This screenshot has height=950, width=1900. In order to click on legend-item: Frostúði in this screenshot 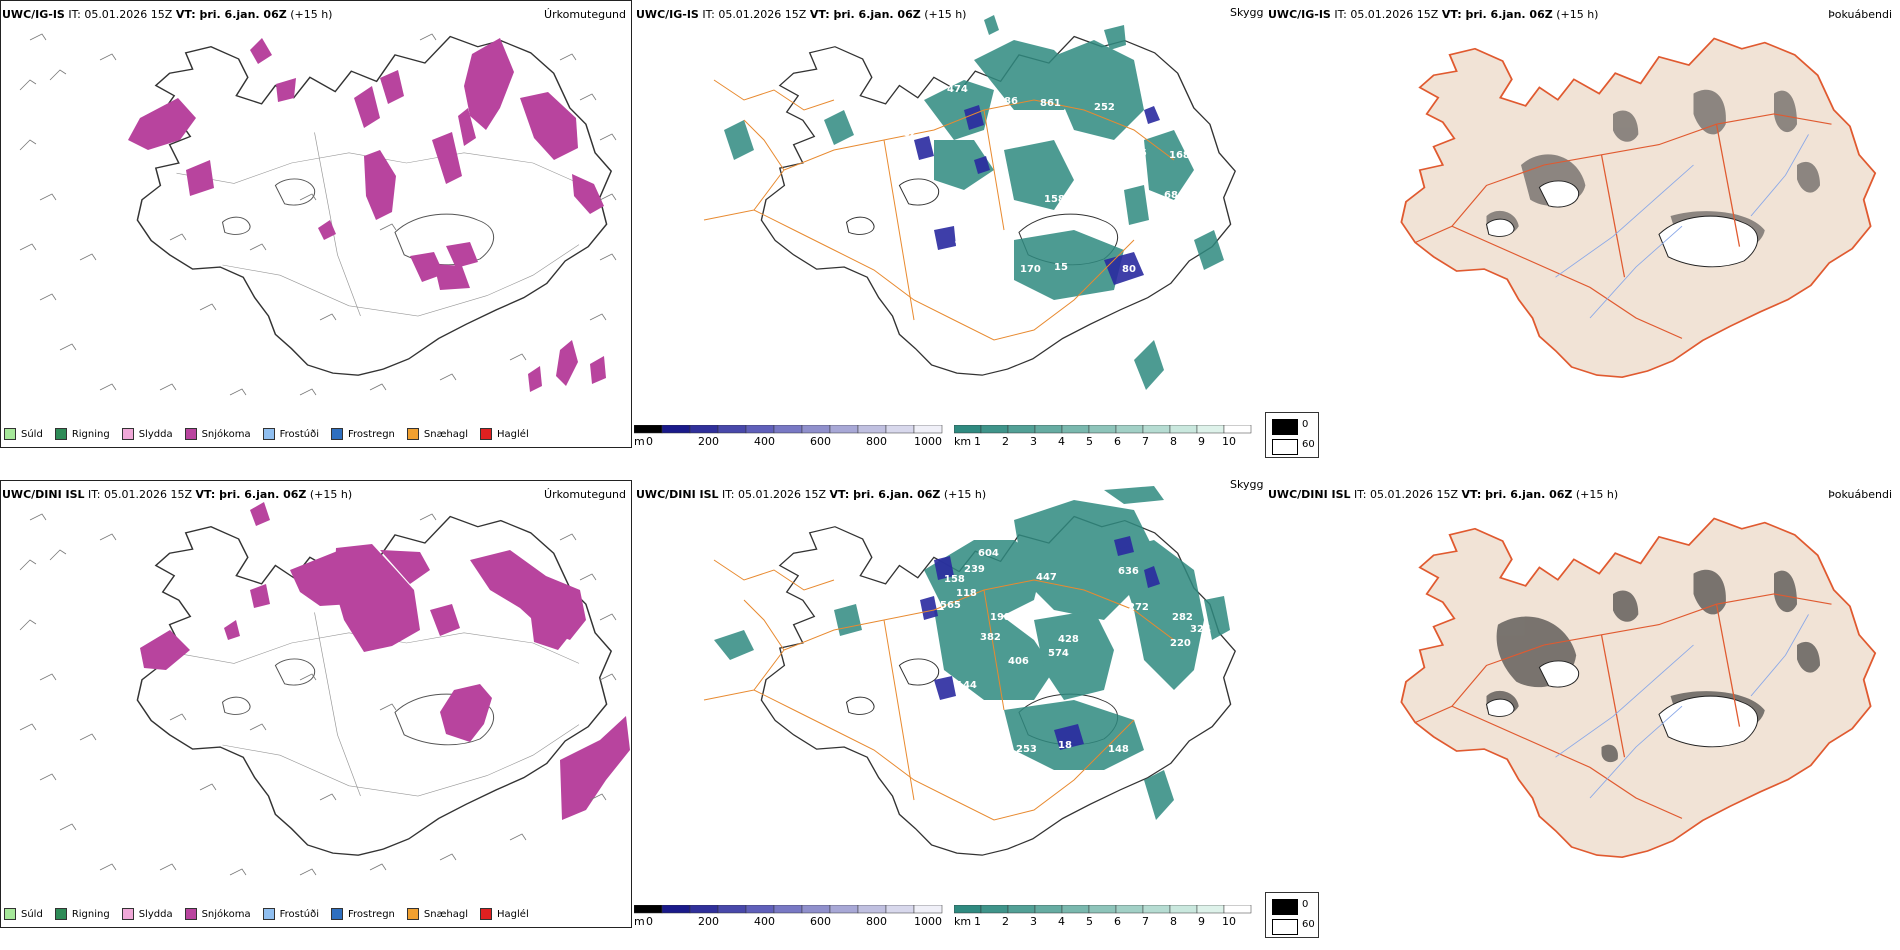, I will do `click(290, 914)`.